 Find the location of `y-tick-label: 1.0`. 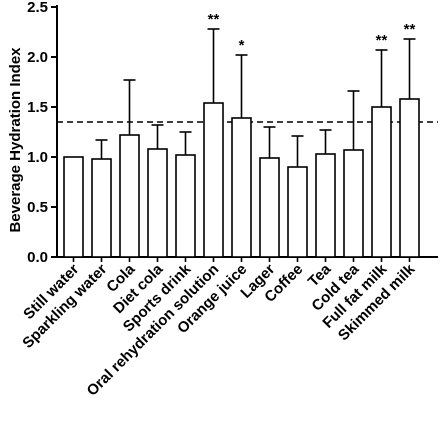

y-tick-label: 1.0 is located at coordinates (37, 157).